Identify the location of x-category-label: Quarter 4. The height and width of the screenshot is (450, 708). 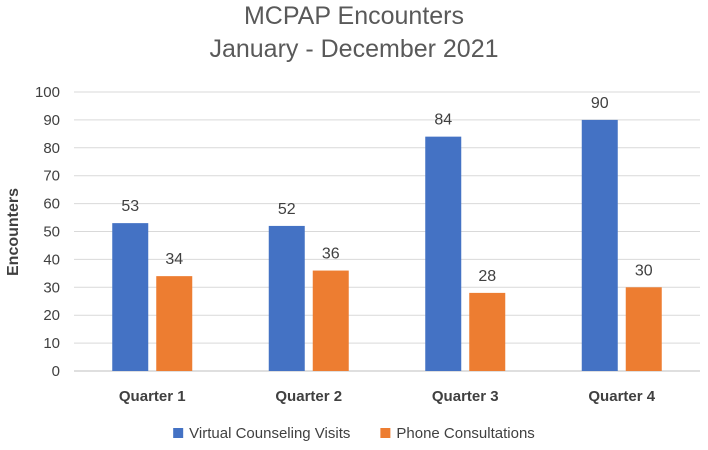
(621, 396).